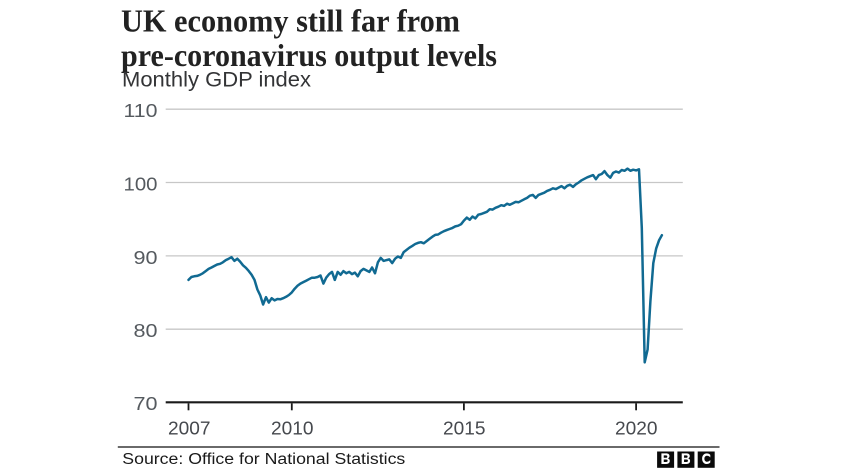 Image resolution: width=841 pixels, height=473 pixels. Describe the element at coordinates (217, 80) in the screenshot. I see `svg-text: Monthly GDP index` at that location.